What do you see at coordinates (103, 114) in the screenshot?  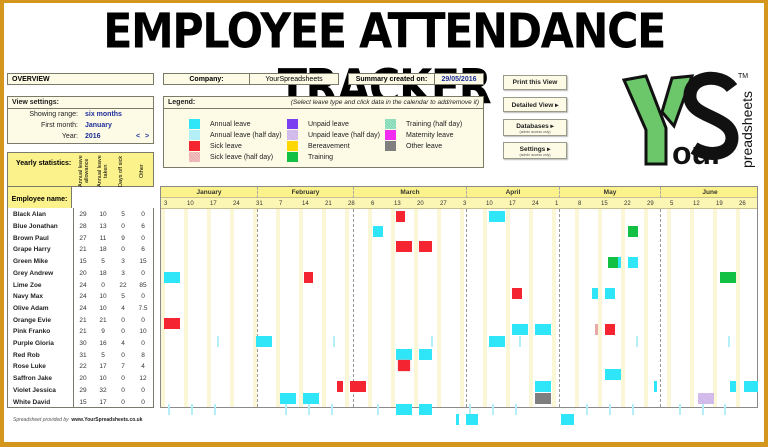 I see `showing-range-value: six months` at bounding box center [103, 114].